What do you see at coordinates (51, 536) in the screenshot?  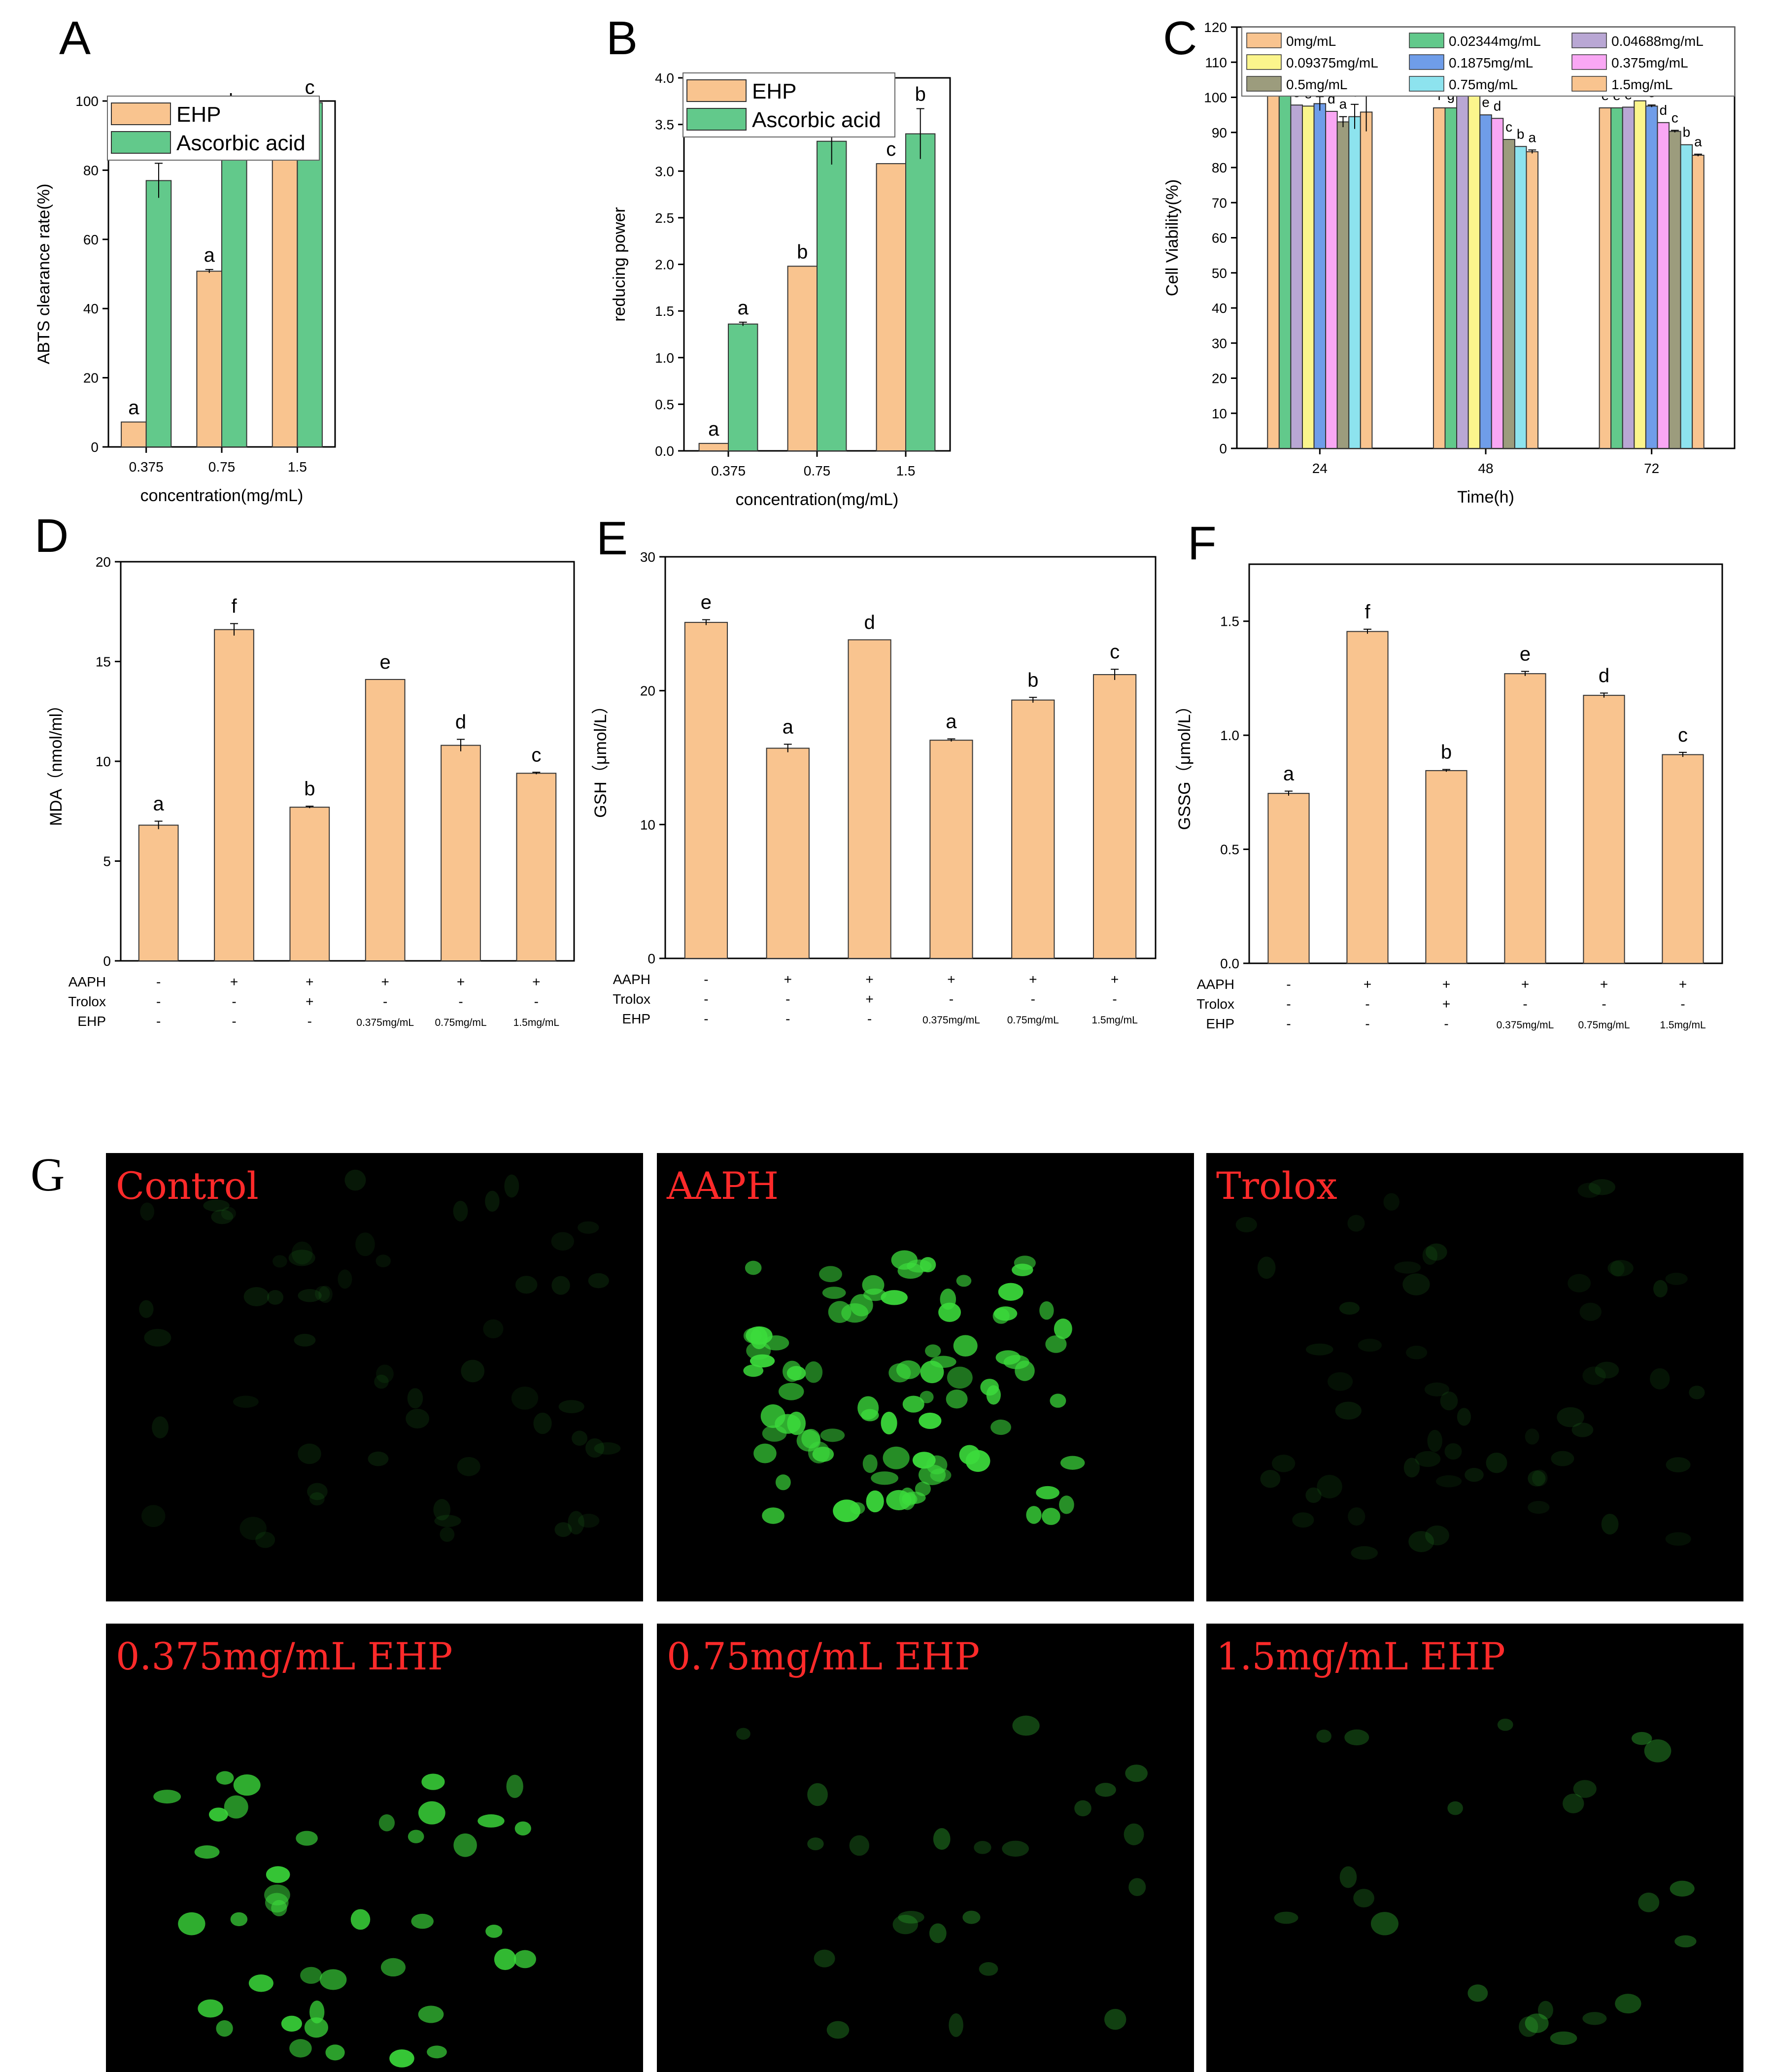 I see `panel-letter: D` at bounding box center [51, 536].